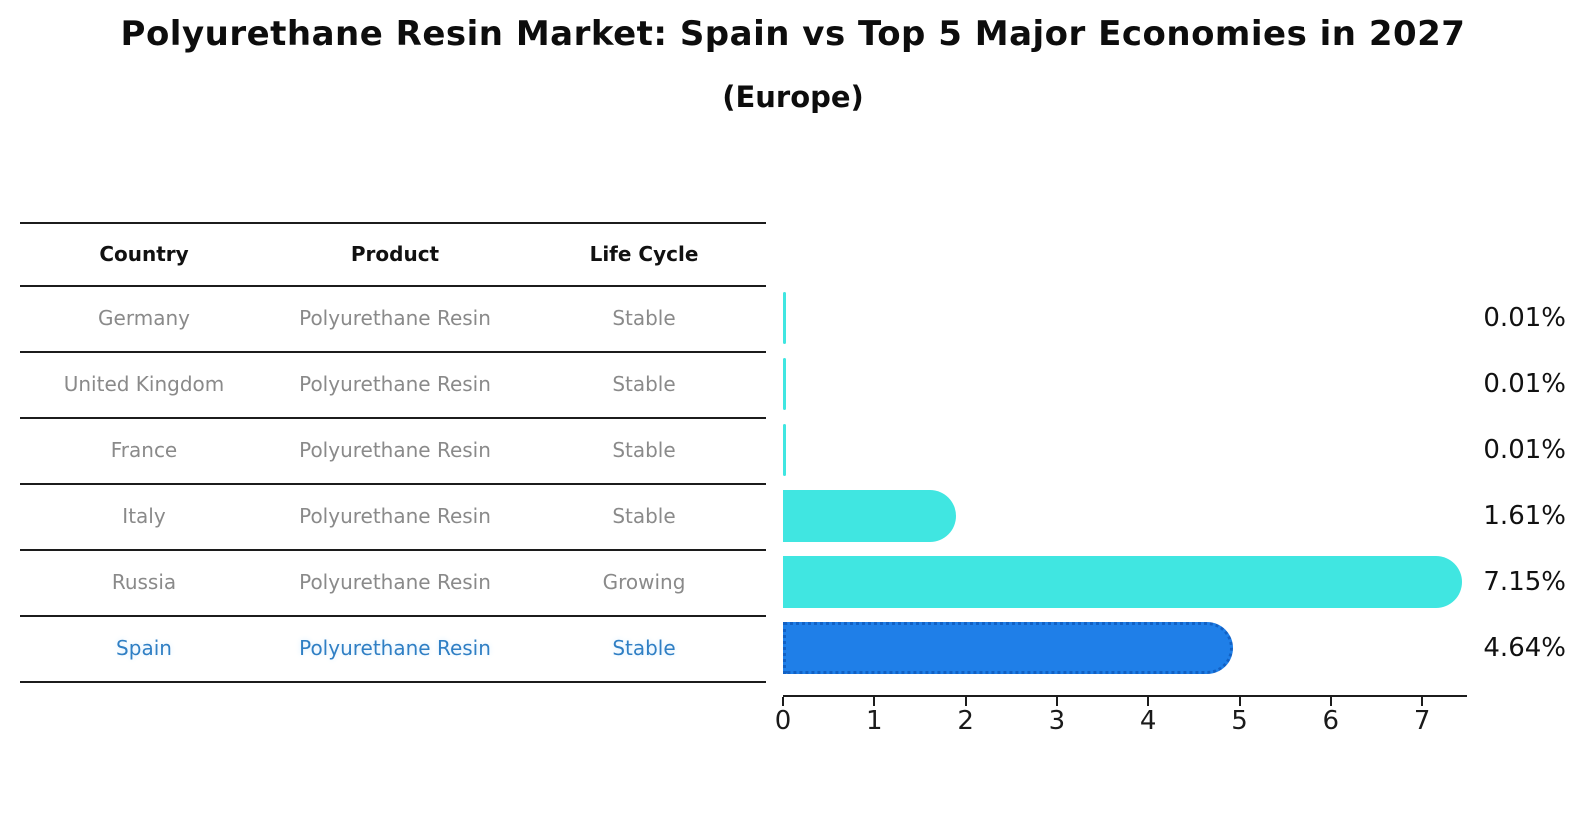  What do you see at coordinates (784, 384) in the screenshot?
I see `bar-united-kingdom` at bounding box center [784, 384].